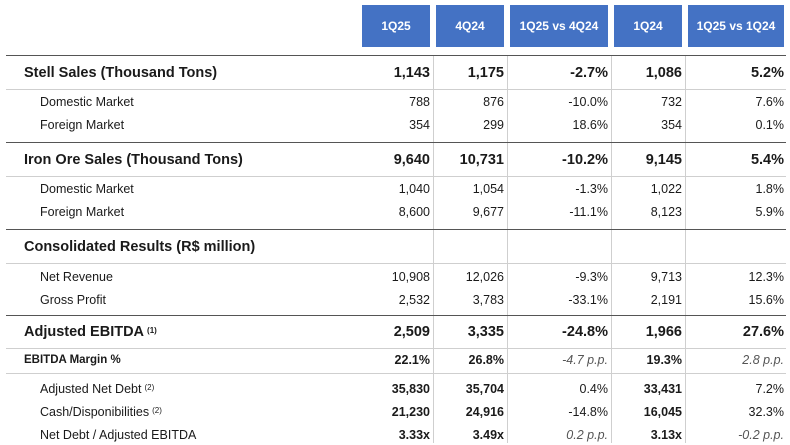  I want to click on header-1q24: 1Q24, so click(648, 26).